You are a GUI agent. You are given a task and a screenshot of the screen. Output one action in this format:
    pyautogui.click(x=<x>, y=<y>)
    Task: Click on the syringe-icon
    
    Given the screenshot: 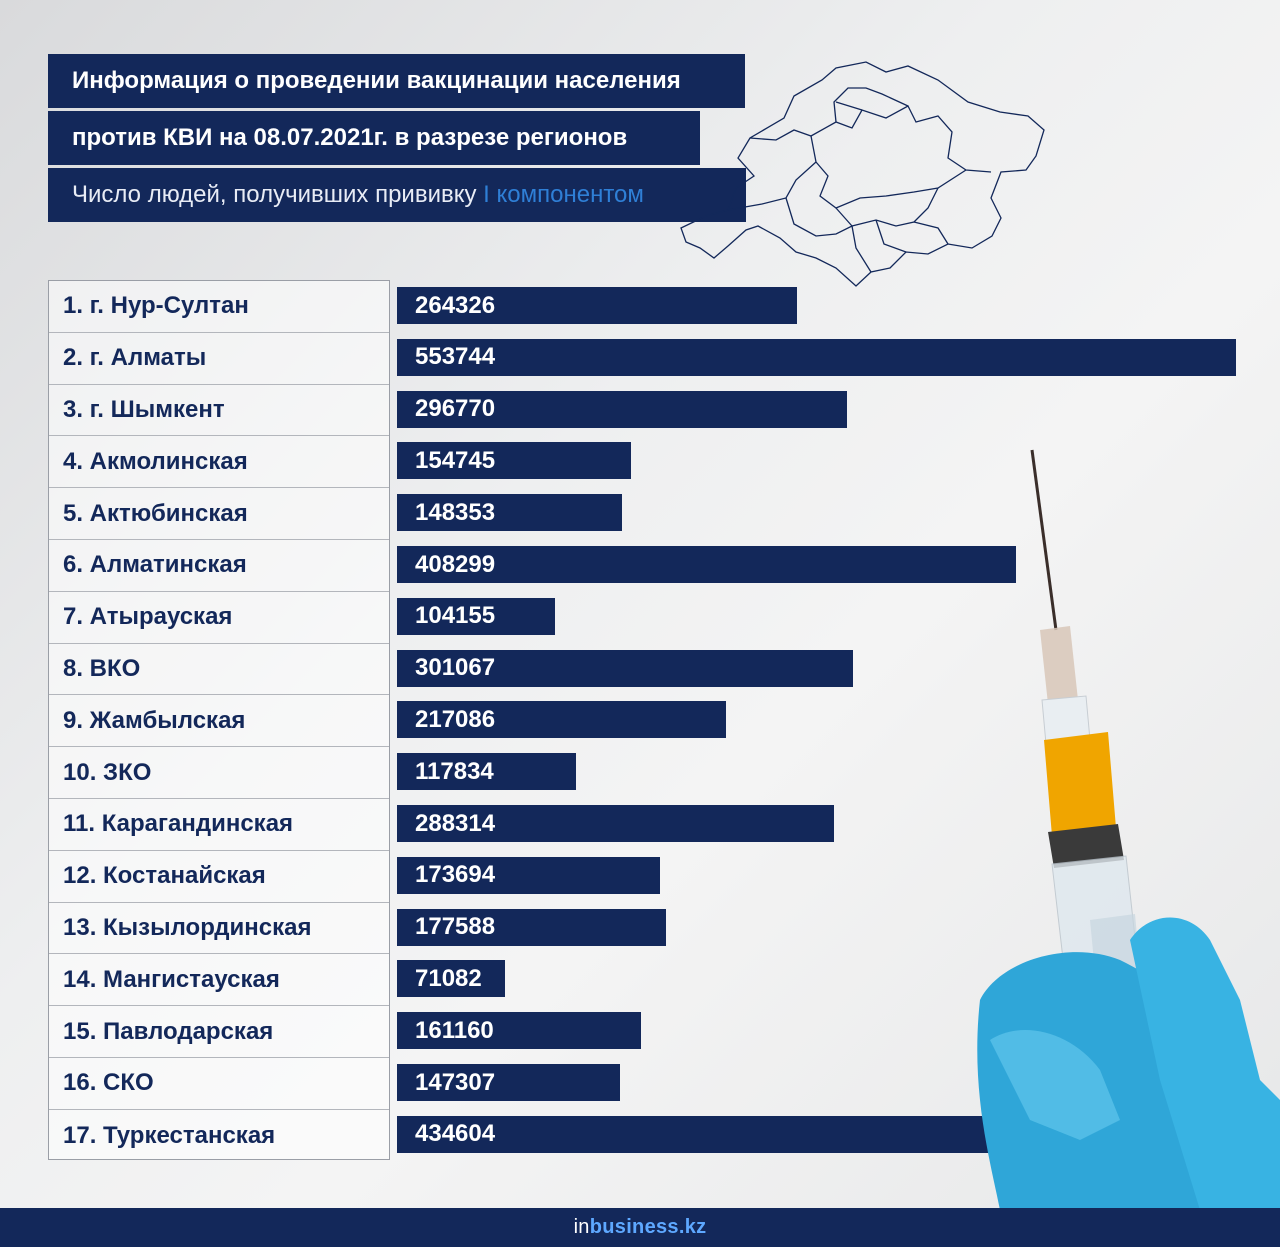 What is the action you would take?
    pyautogui.click(x=1128, y=829)
    